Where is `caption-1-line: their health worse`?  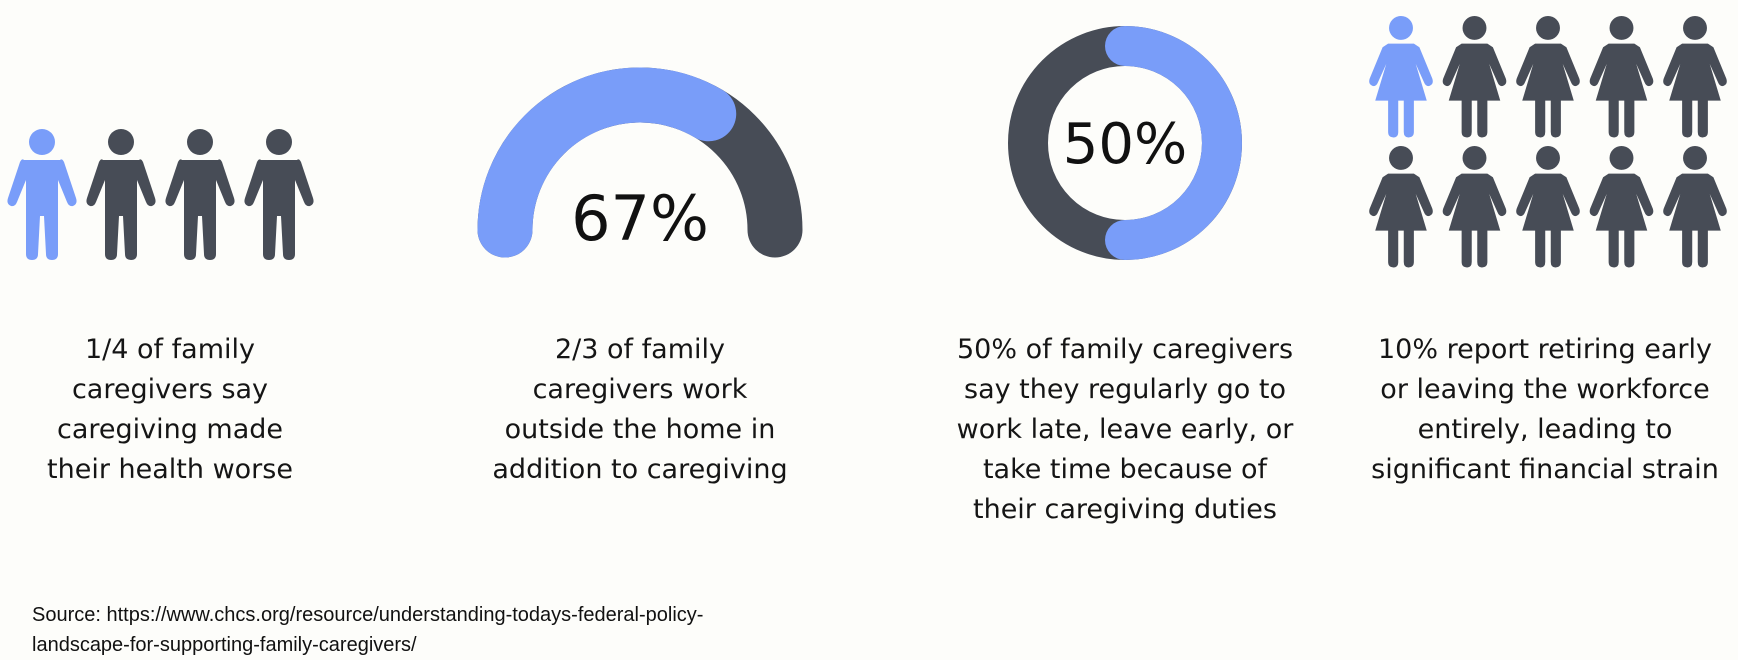 caption-1-line: their health worse is located at coordinates (170, 469).